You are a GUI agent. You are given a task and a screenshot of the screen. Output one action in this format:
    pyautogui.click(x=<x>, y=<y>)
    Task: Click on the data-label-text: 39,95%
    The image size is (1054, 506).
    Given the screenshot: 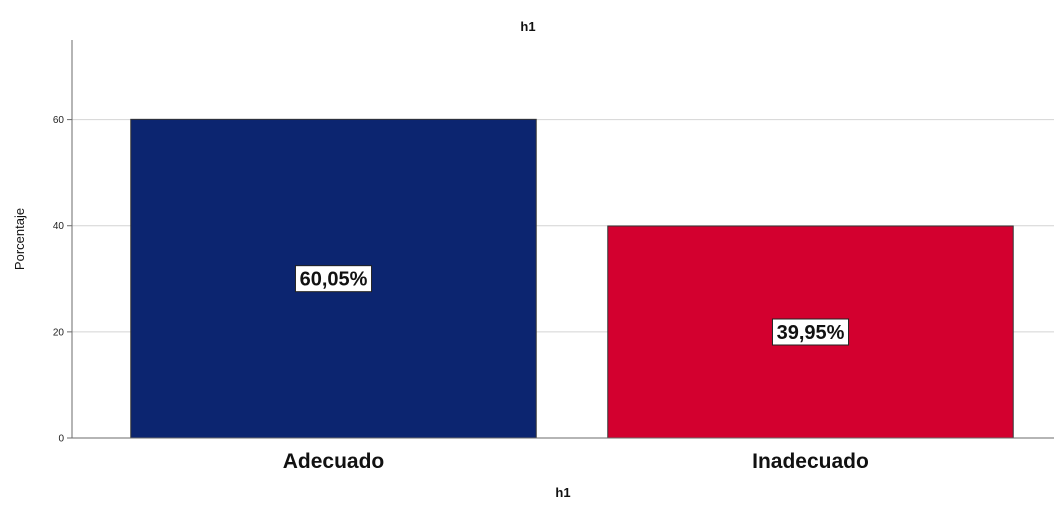 What is the action you would take?
    pyautogui.click(x=811, y=333)
    